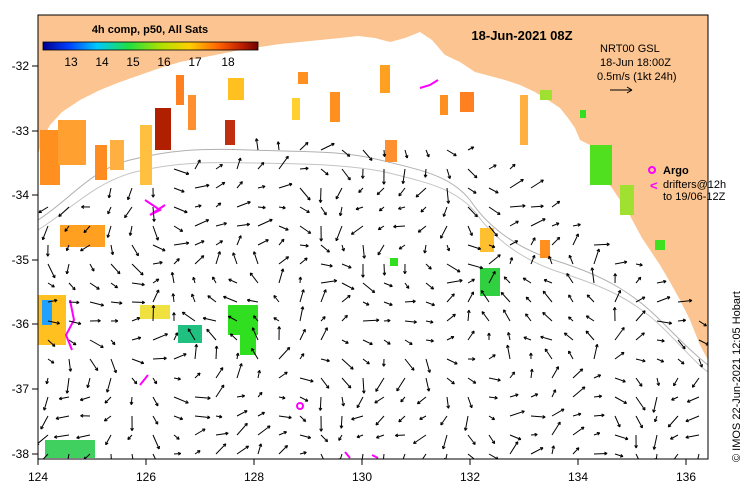 The width and height of the screenshot is (749, 501). I want to click on current-legend-line2: 18-Jun 18:00Z, so click(635, 63).